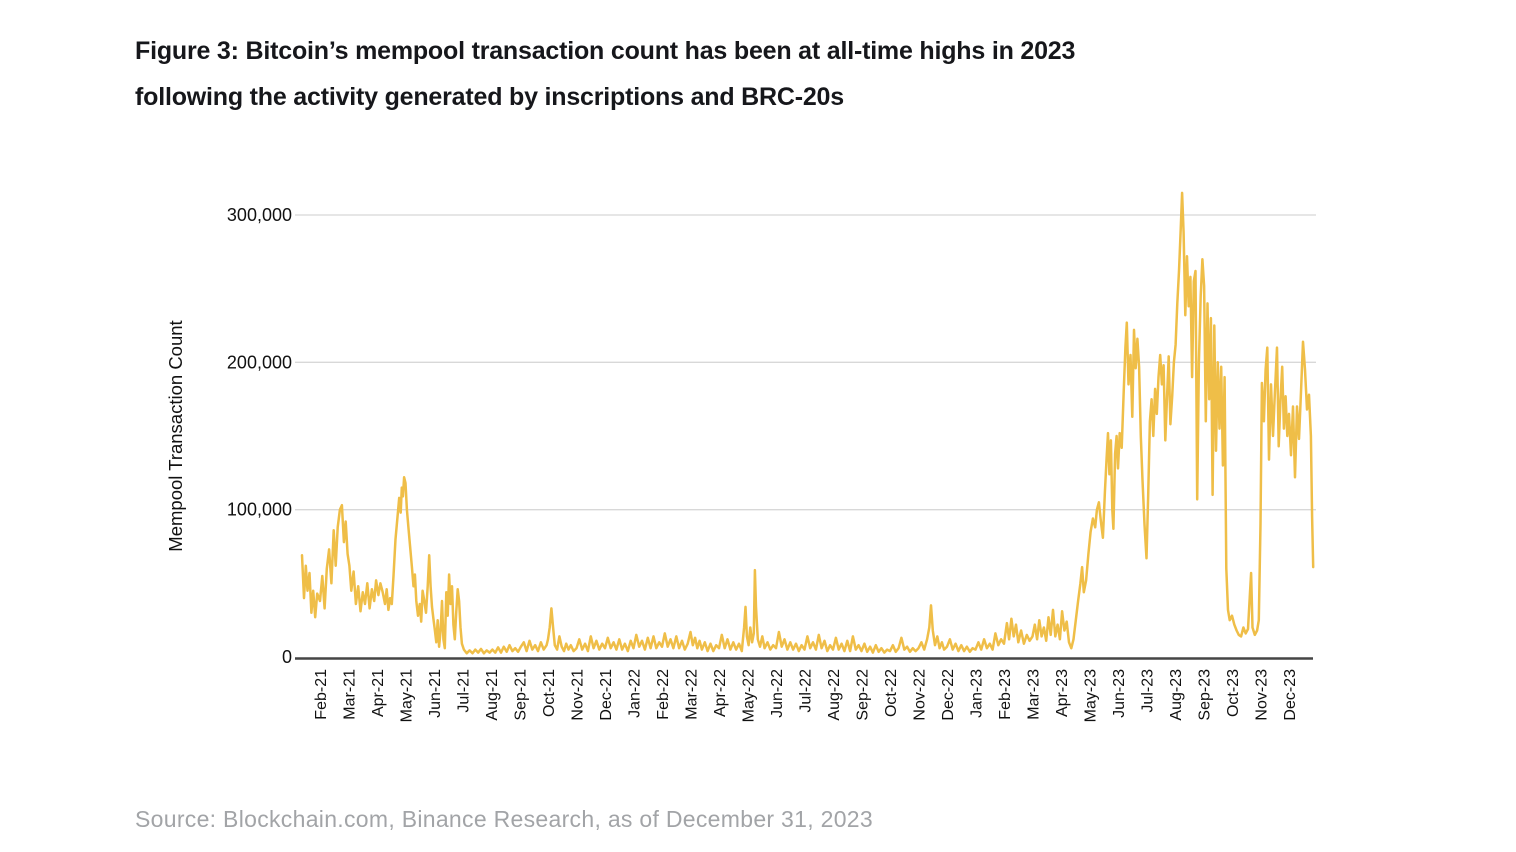 The width and height of the screenshot is (1516, 852). Describe the element at coordinates (407, 695) in the screenshot. I see `x-tick-label: May-21` at that location.